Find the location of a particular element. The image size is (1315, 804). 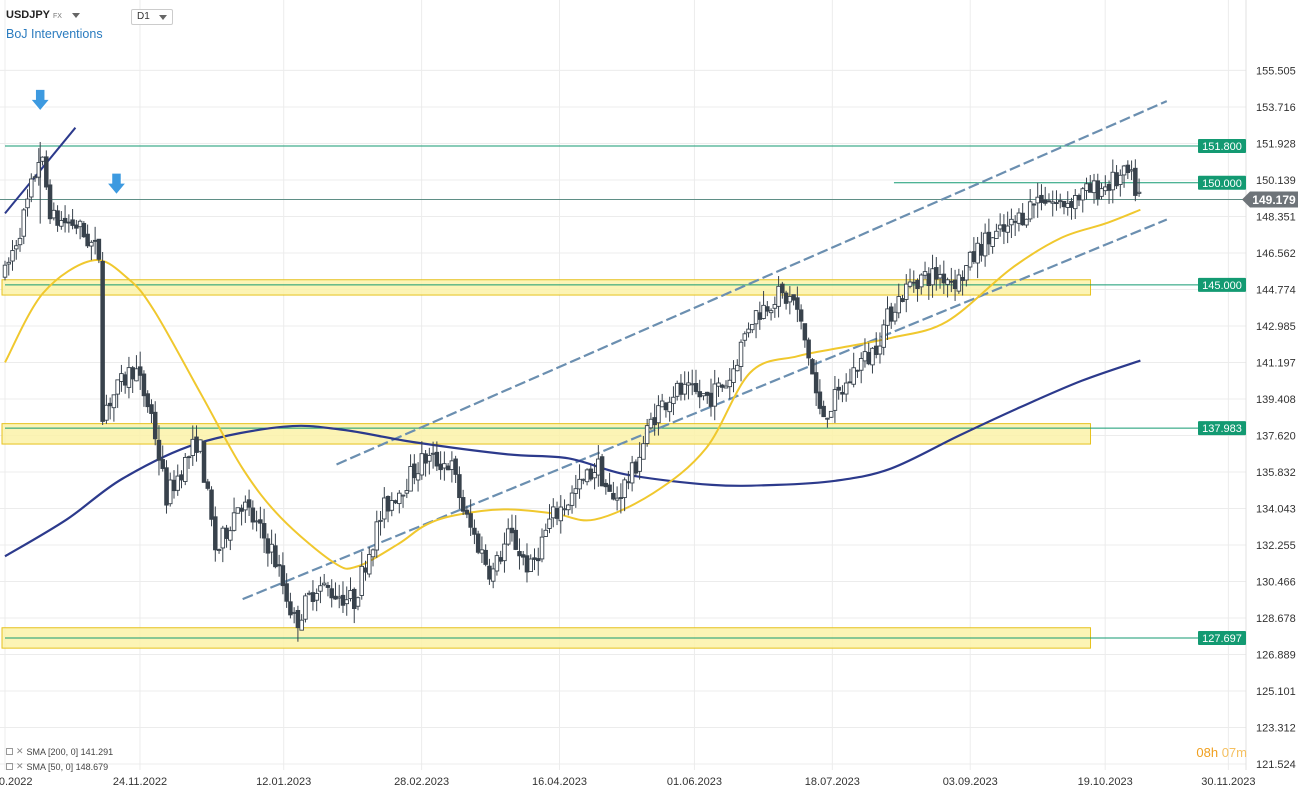

y-tick-label: 146.562 is located at coordinates (1276, 254).